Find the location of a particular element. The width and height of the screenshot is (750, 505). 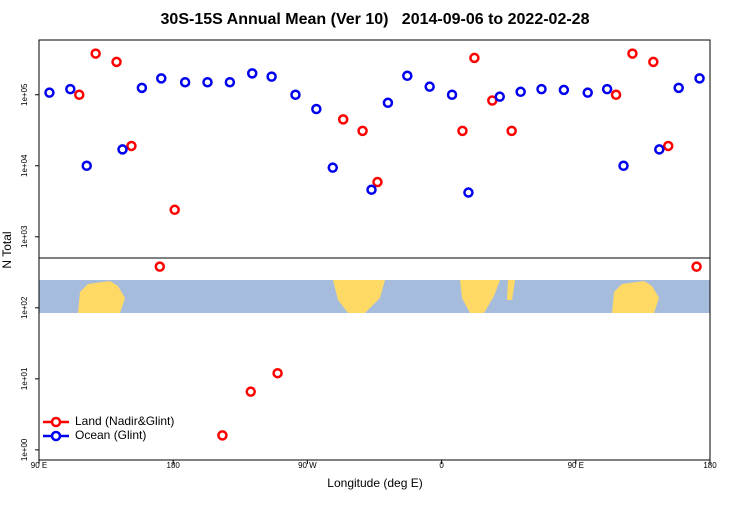

x-axis-label: Longitude (deg E) is located at coordinates (374, 483).